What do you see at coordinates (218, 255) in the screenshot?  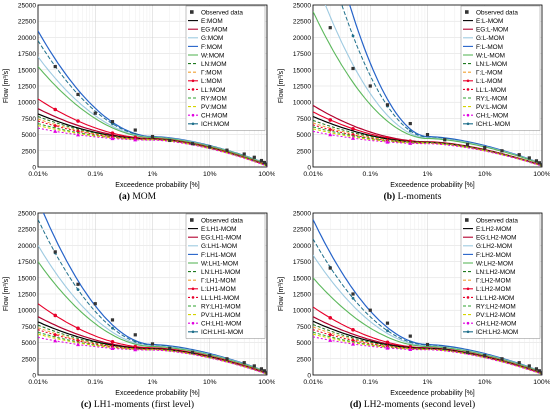 I see `legend-label: F:LH1-MOM` at bounding box center [218, 255].